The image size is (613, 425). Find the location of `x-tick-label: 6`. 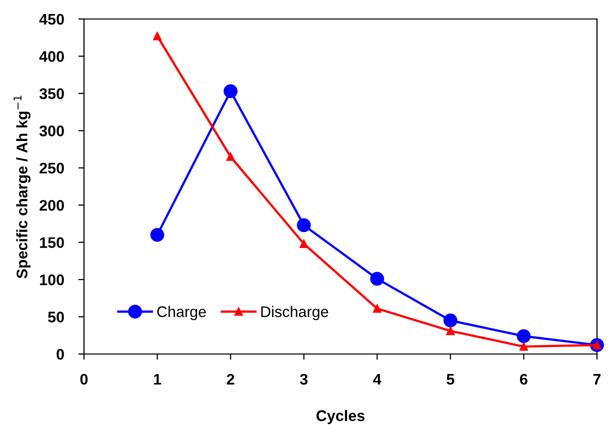

x-tick-label: 6 is located at coordinates (524, 379).